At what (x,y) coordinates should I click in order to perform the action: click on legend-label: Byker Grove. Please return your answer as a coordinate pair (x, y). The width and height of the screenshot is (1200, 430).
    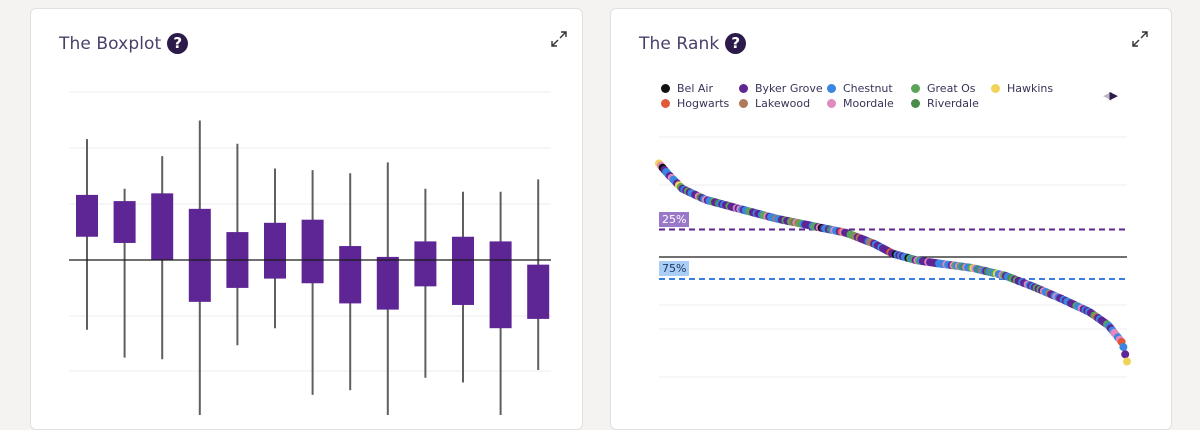
    Looking at the image, I should click on (789, 88).